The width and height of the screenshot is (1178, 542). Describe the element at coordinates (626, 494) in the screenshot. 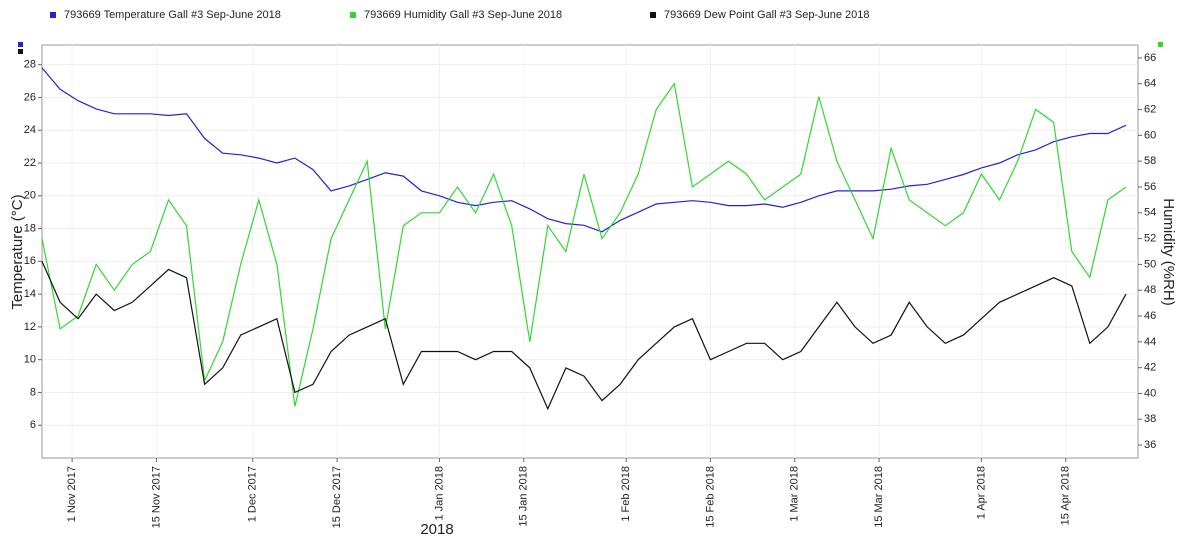

I see `x-tick-label: 1 Feb 2018` at that location.